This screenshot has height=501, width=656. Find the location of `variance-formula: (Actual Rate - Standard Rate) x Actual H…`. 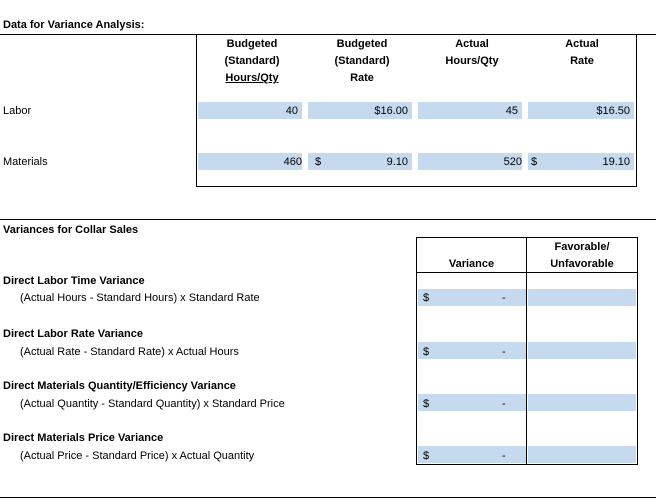

variance-formula: (Actual Rate - Standard Rate) x Actual H… is located at coordinates (129, 352).